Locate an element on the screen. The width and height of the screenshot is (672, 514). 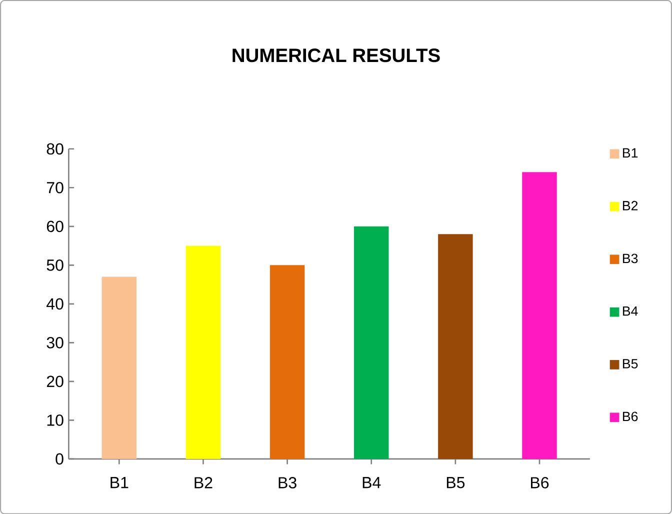
chart-title: NUMERICAL RESULTS is located at coordinates (336, 55).